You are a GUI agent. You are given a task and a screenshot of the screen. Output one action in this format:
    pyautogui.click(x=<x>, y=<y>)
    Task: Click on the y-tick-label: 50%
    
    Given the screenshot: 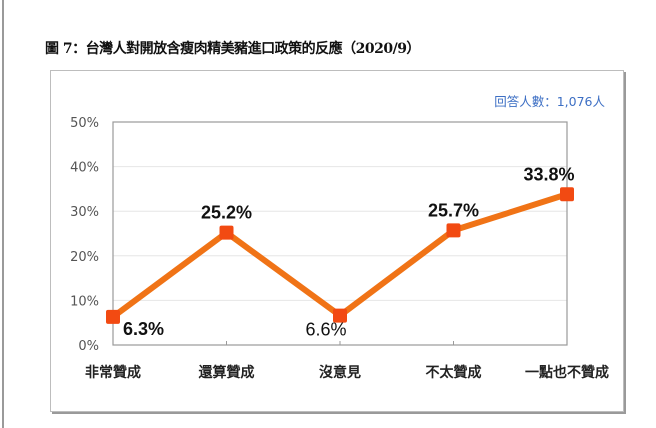 What is the action you would take?
    pyautogui.click(x=84, y=123)
    